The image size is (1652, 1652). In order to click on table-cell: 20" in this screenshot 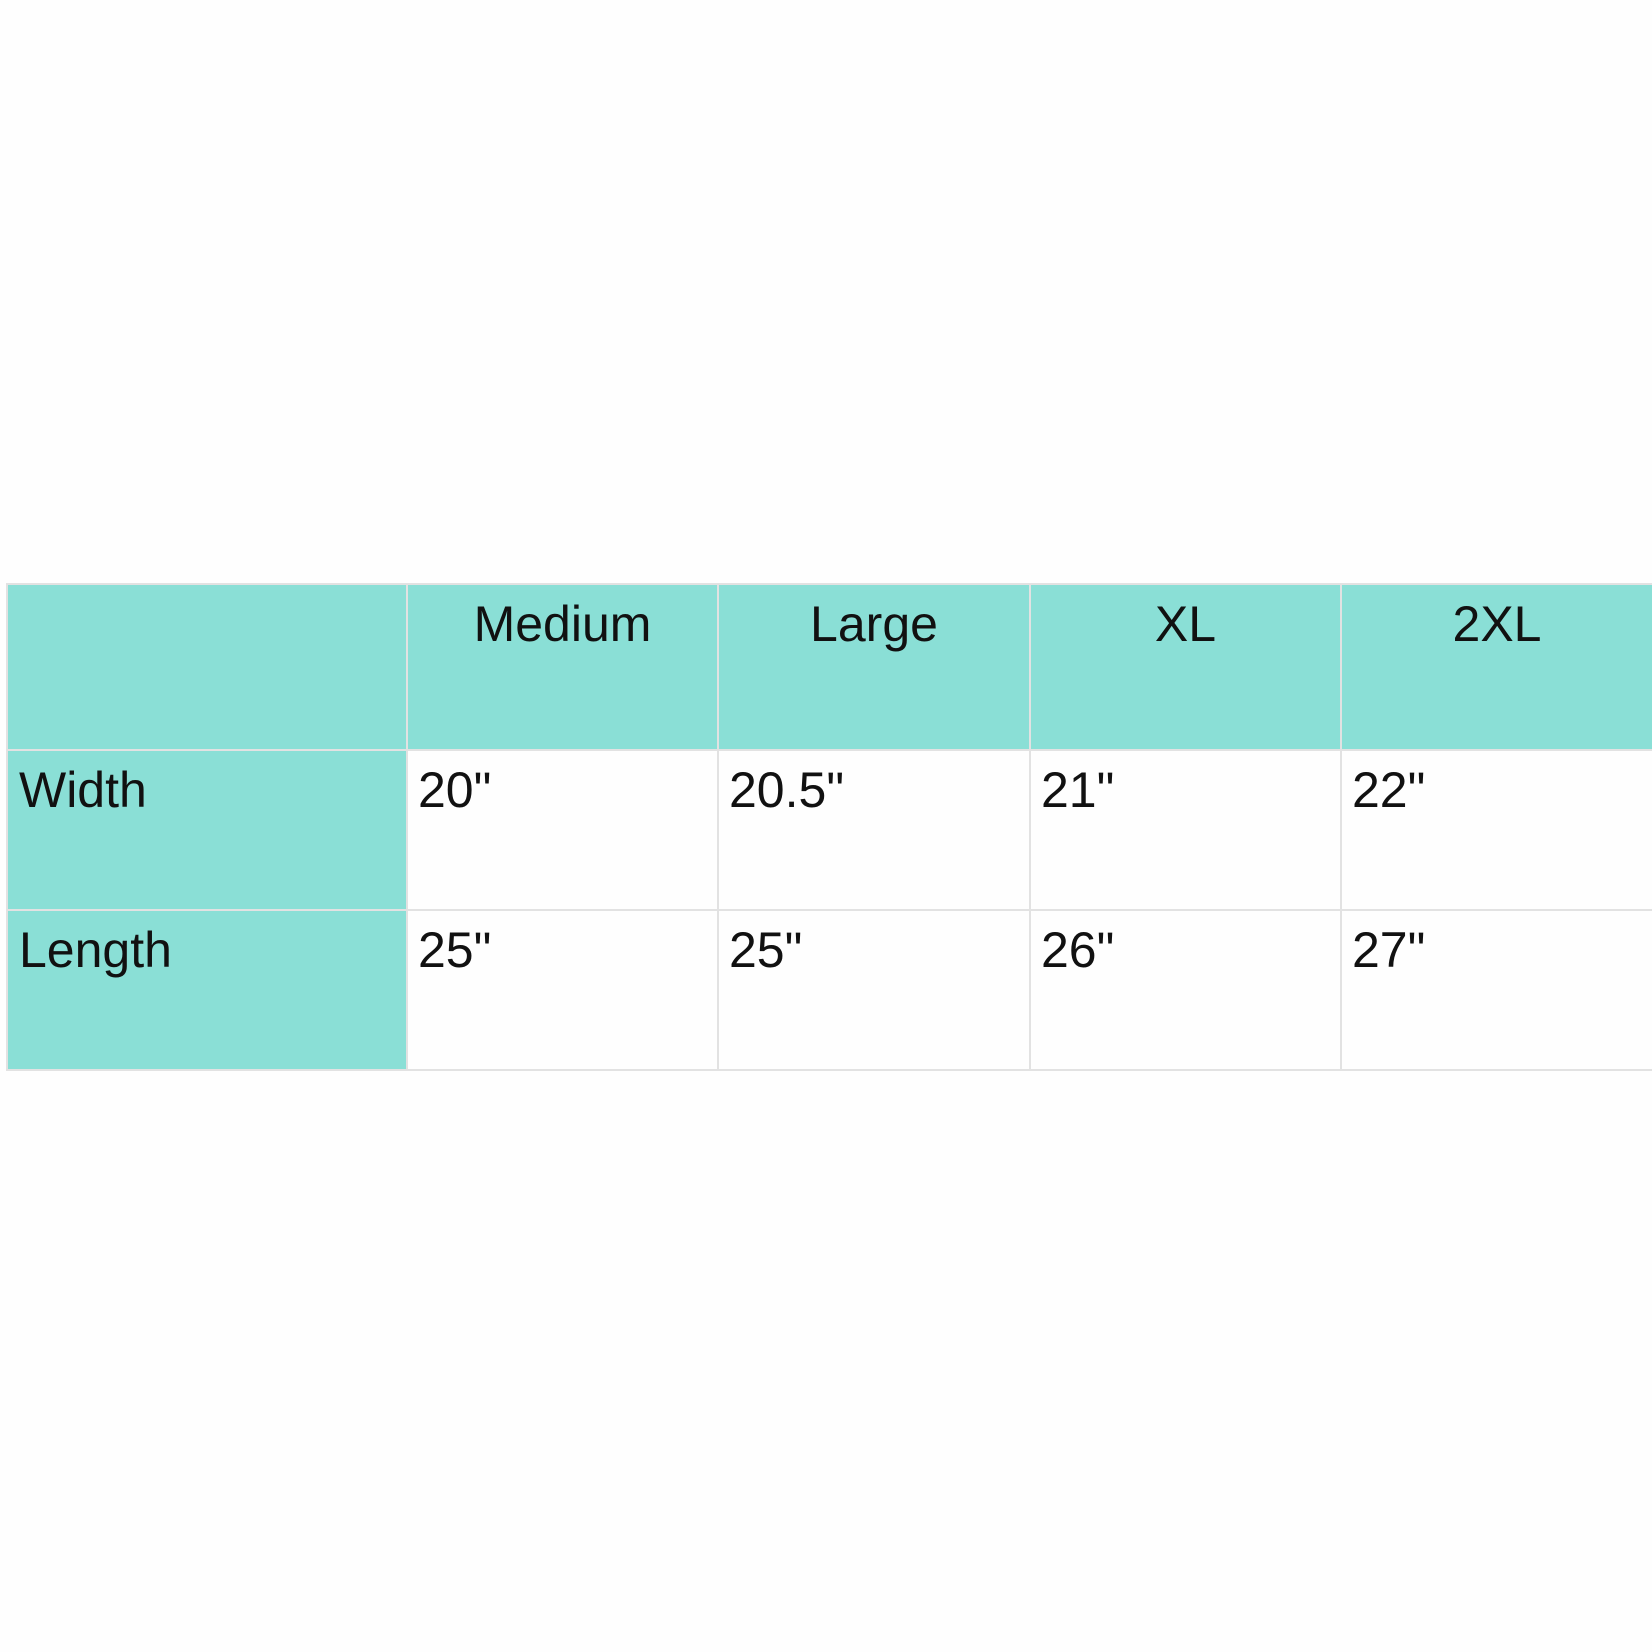, I will do `click(562, 830)`.